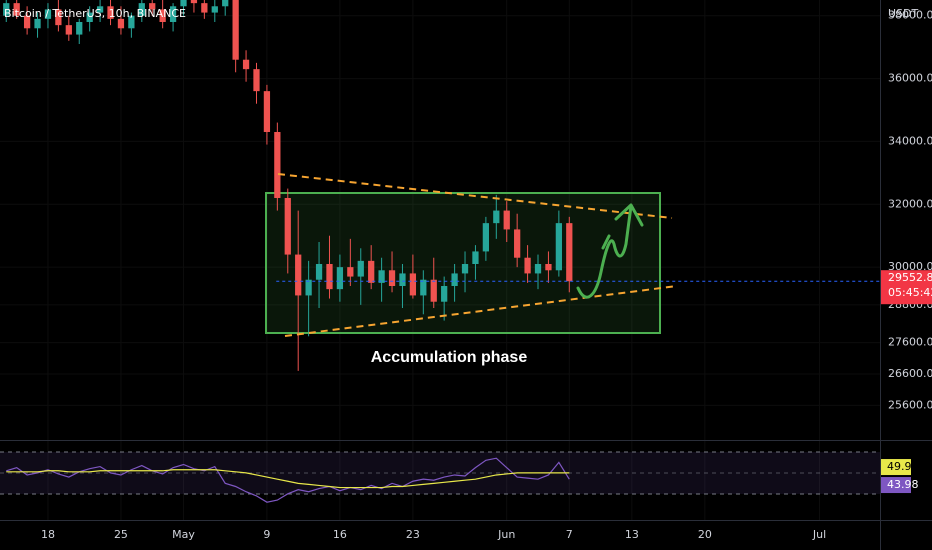  I want to click on rsi-line, so click(288, 480).